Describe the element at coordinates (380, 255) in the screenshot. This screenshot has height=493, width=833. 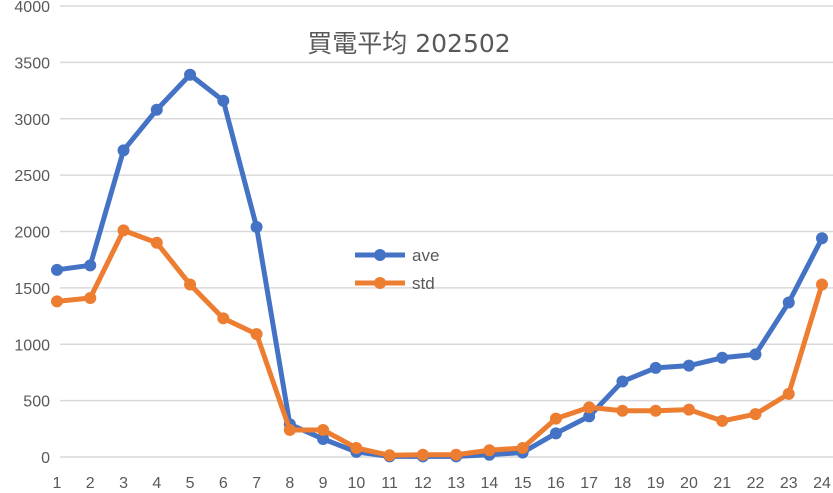
I see `legend-marker-ave` at that location.